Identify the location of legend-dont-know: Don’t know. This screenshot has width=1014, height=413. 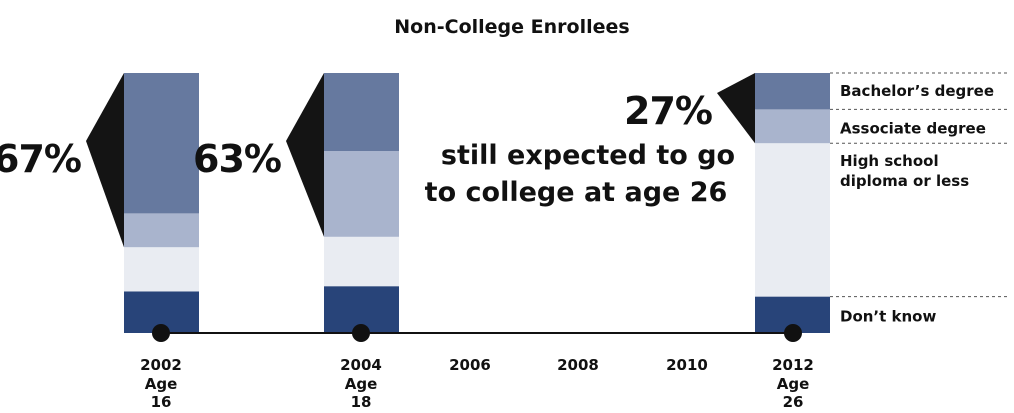
(888, 317).